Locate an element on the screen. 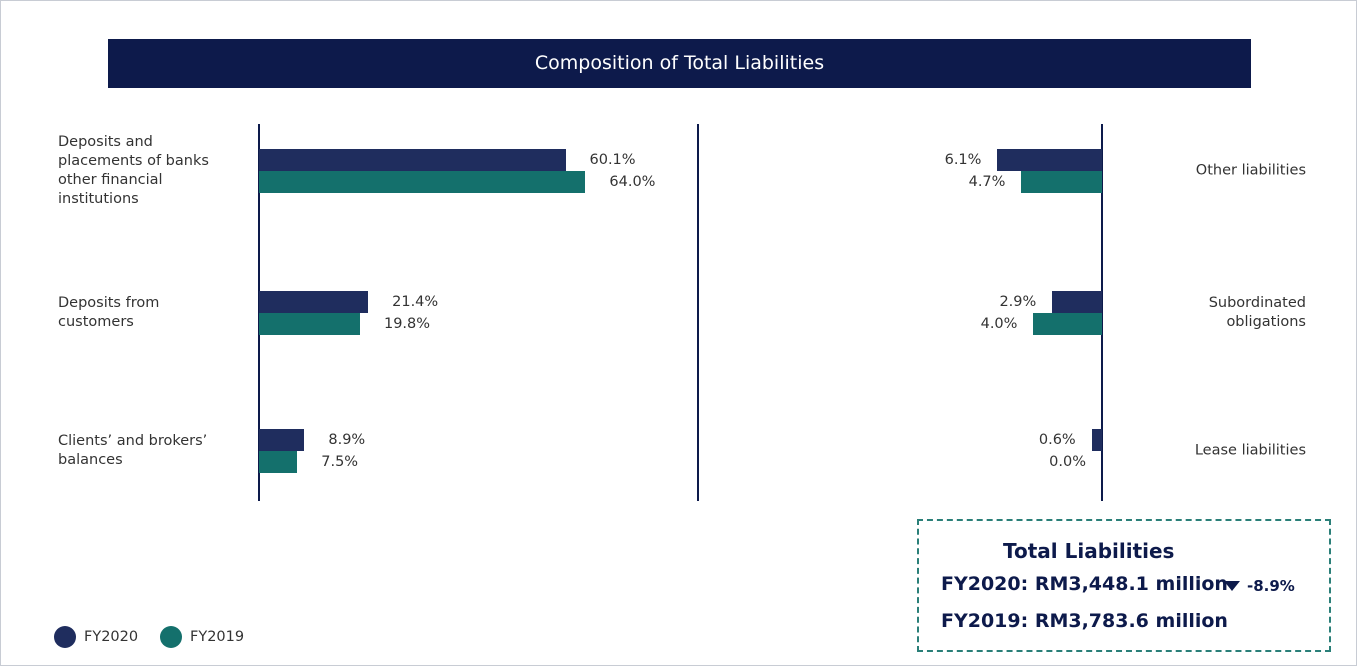  category-label: Subordinated obligations is located at coordinates (1257, 312).